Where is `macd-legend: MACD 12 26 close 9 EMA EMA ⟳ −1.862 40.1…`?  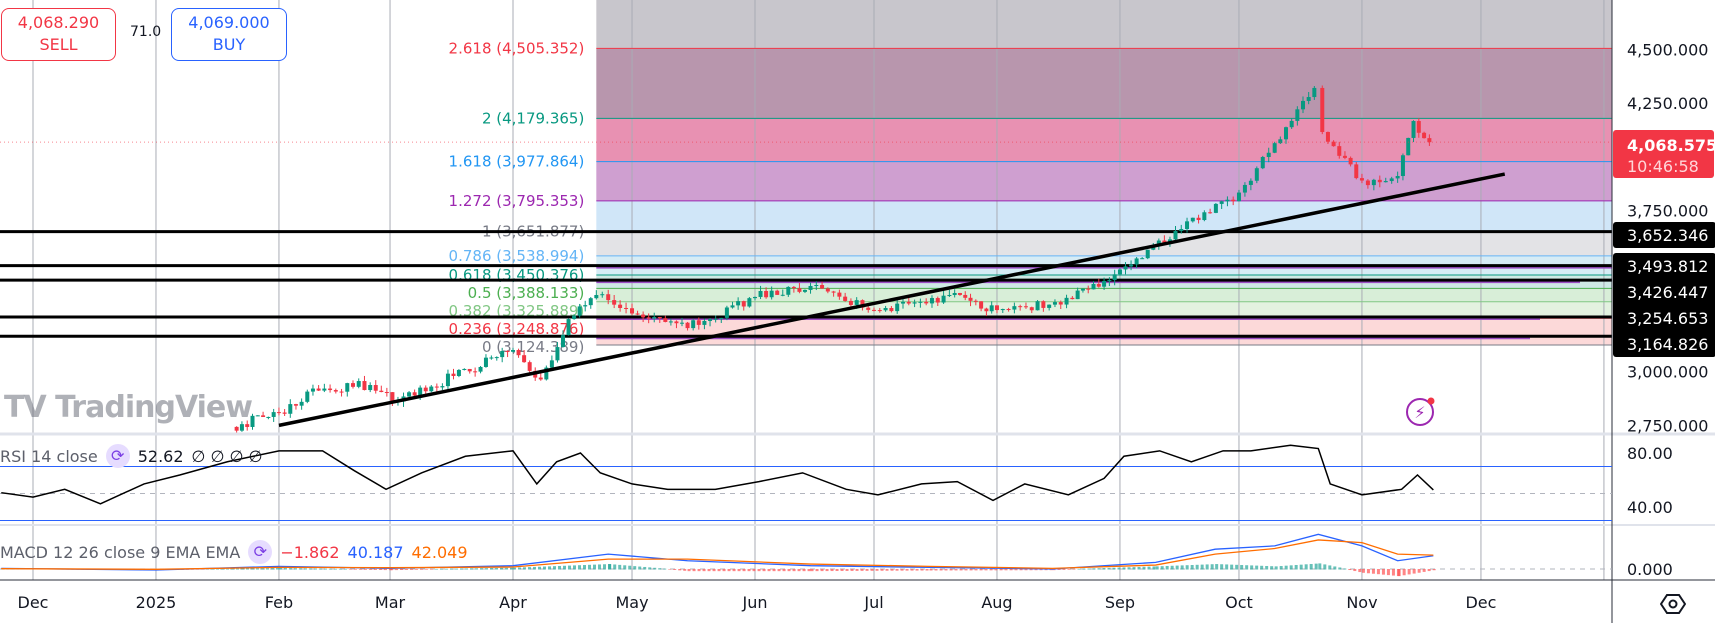 macd-legend: MACD 12 26 close 9 EMA EMA ⟳ −1.862 40.1… is located at coordinates (234, 552).